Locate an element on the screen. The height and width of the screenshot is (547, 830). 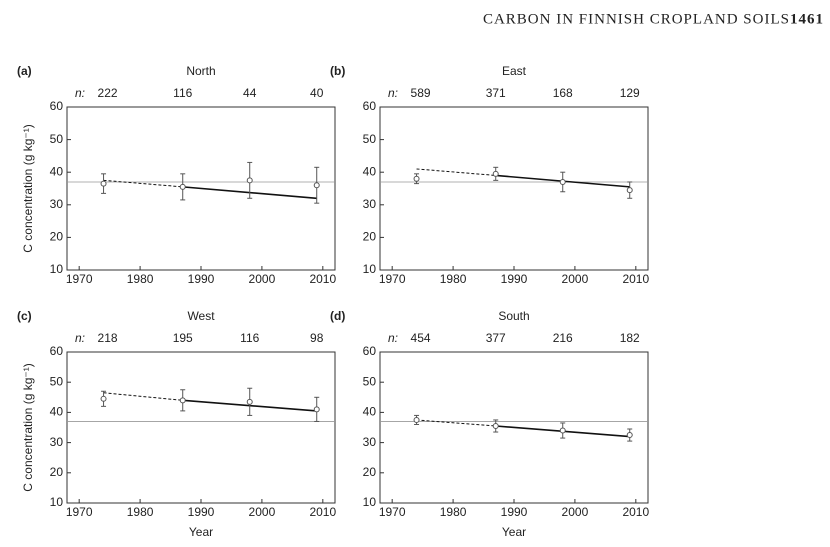
n-count: 218 is located at coordinates (108, 338).